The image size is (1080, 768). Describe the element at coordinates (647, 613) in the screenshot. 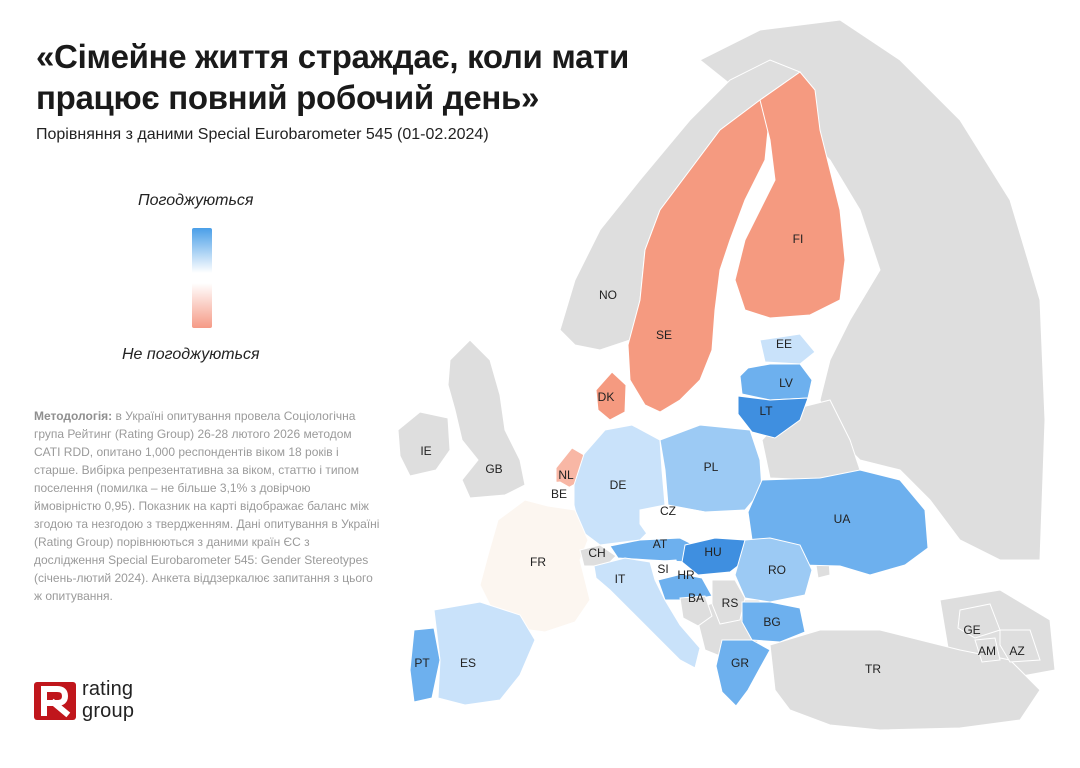

I see `country-IT` at that location.